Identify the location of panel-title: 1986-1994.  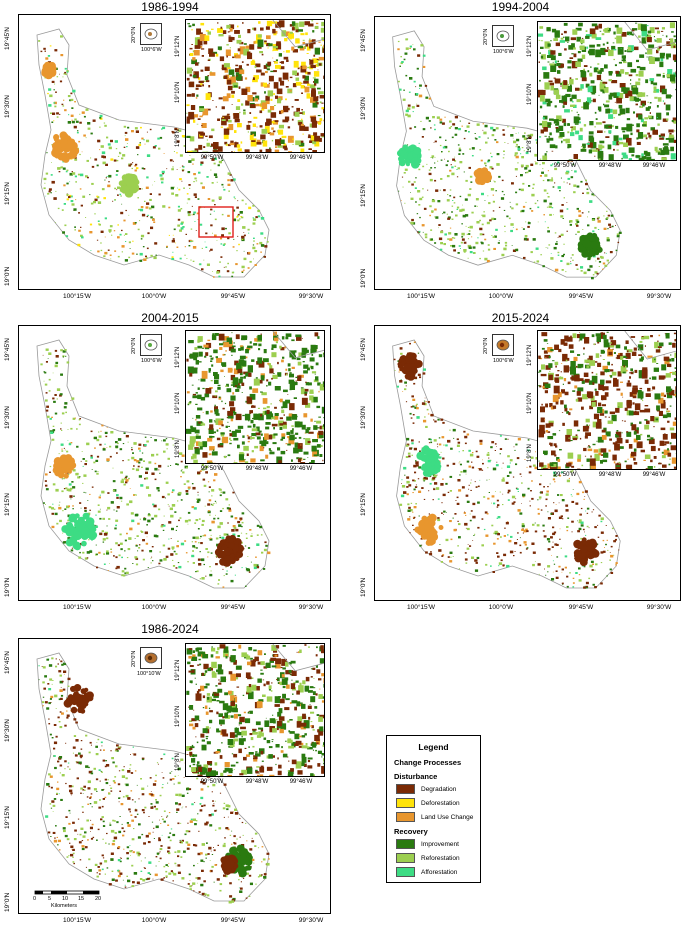
(170, 7).